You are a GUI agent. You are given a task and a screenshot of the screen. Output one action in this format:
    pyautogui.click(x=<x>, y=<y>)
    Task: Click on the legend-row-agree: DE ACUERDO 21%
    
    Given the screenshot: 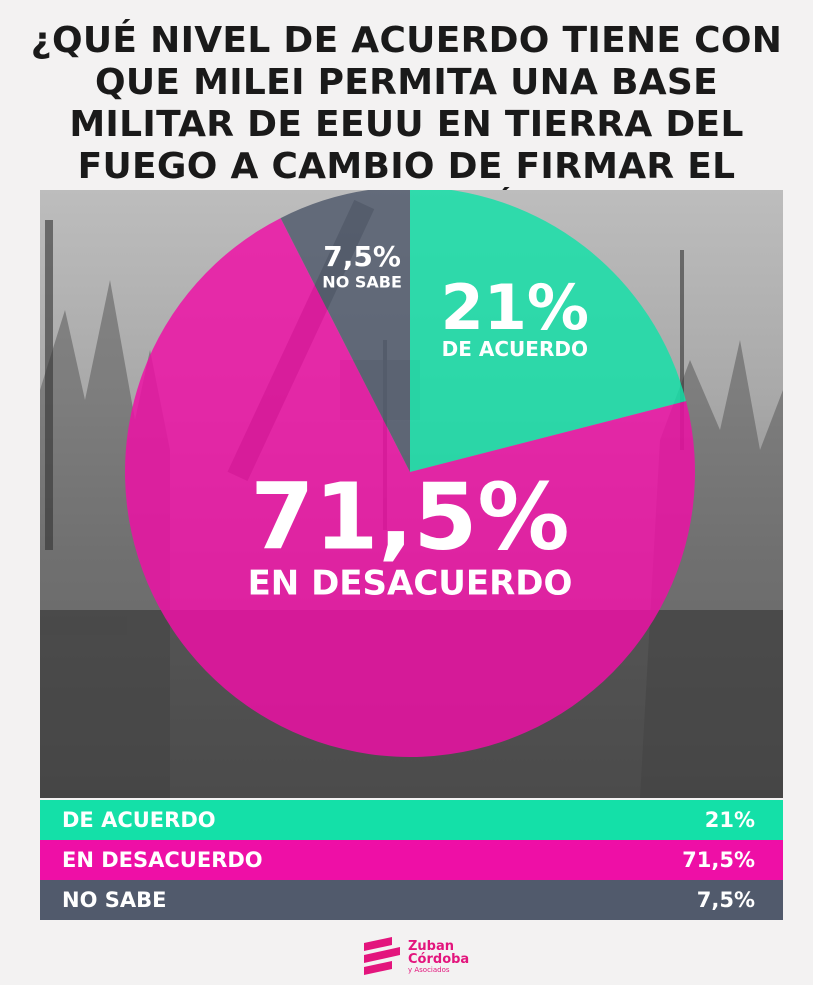 What is the action you would take?
    pyautogui.click(x=411, y=820)
    